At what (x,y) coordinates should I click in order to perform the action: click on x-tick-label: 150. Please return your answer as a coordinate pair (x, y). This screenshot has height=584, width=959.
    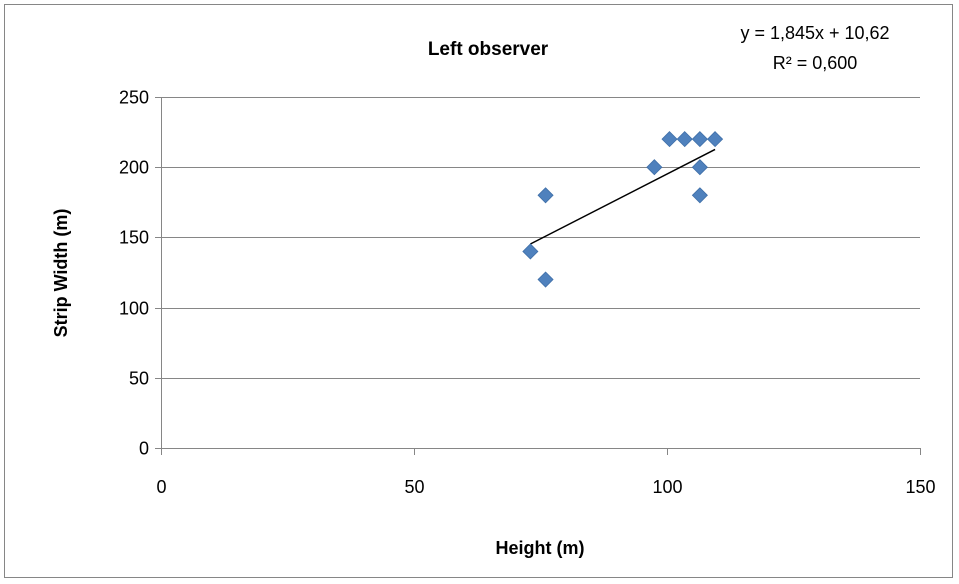
    Looking at the image, I should click on (920, 487).